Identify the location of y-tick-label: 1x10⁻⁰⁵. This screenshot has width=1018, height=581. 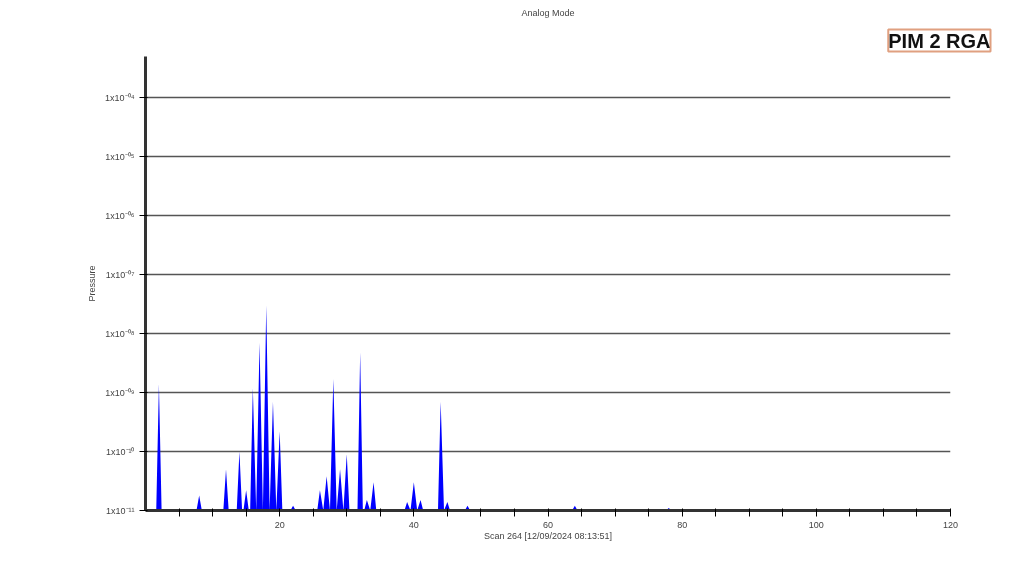
(120, 156).